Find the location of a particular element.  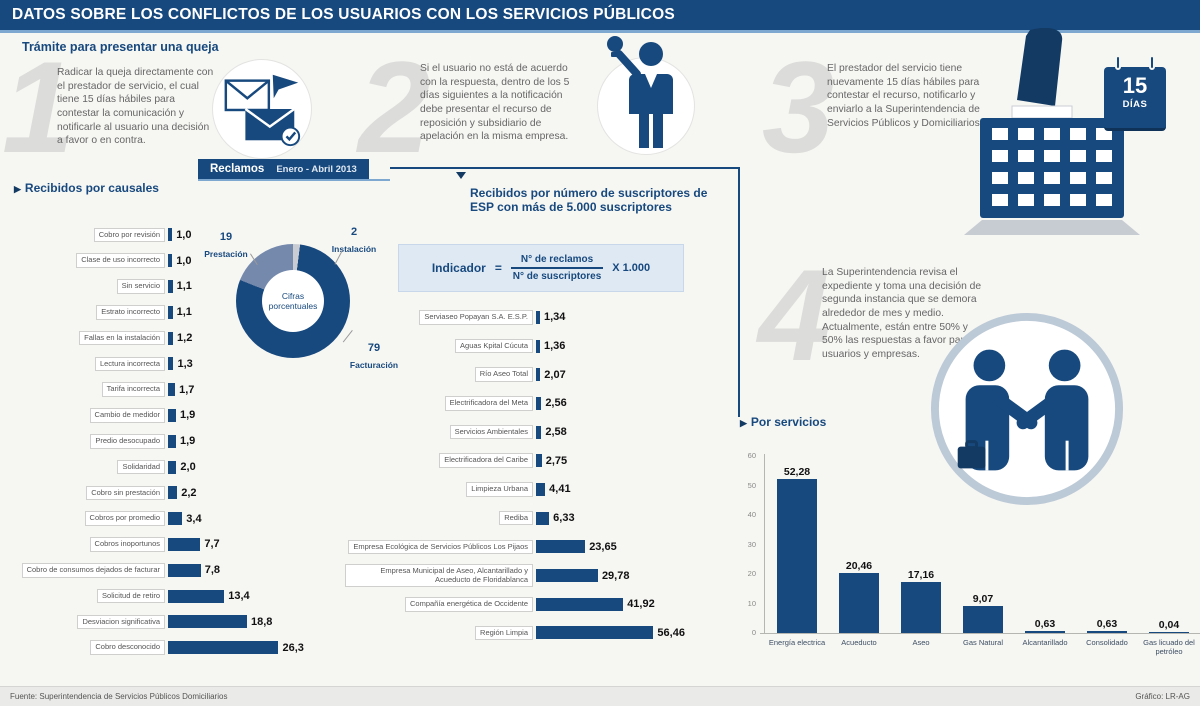

causales-value: 13,4 is located at coordinates (239, 596).